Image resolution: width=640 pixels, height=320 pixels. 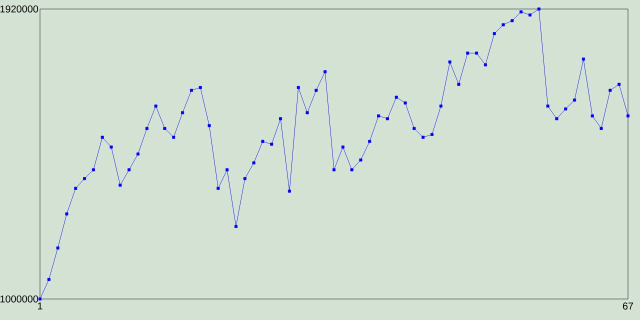 What do you see at coordinates (19, 299) in the screenshot?
I see `y-tick-label: 1000000` at bounding box center [19, 299].